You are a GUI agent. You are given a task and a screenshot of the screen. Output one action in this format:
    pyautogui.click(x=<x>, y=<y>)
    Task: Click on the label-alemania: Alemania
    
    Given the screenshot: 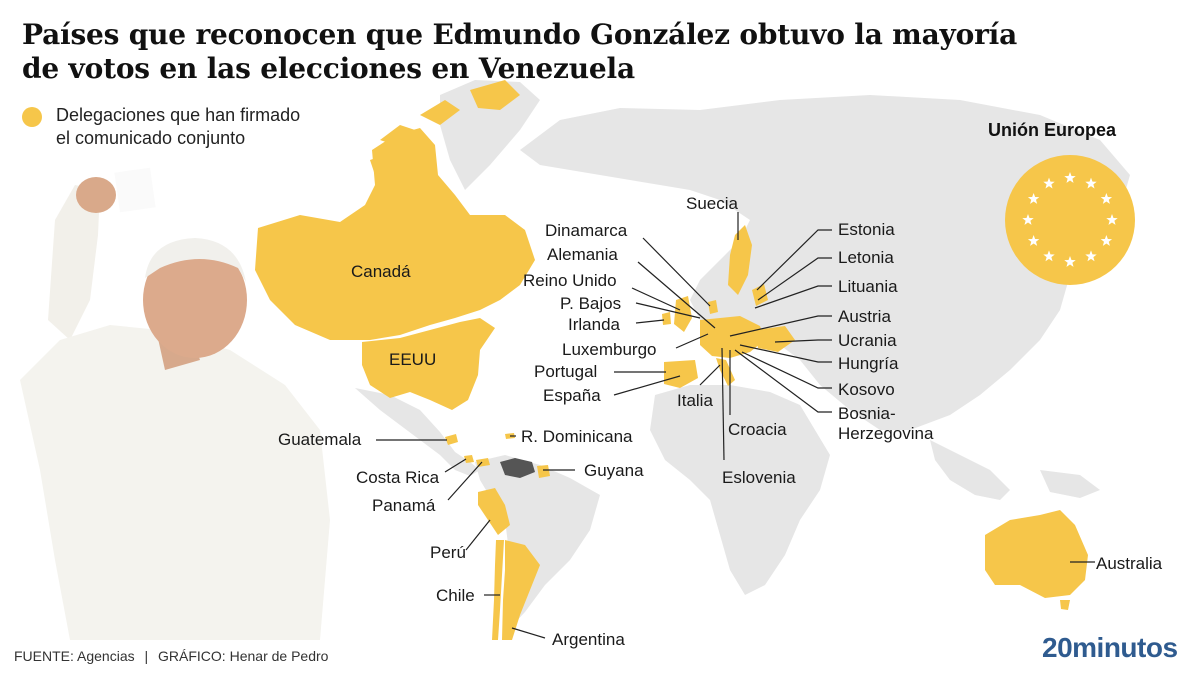 What is the action you would take?
    pyautogui.click(x=582, y=254)
    